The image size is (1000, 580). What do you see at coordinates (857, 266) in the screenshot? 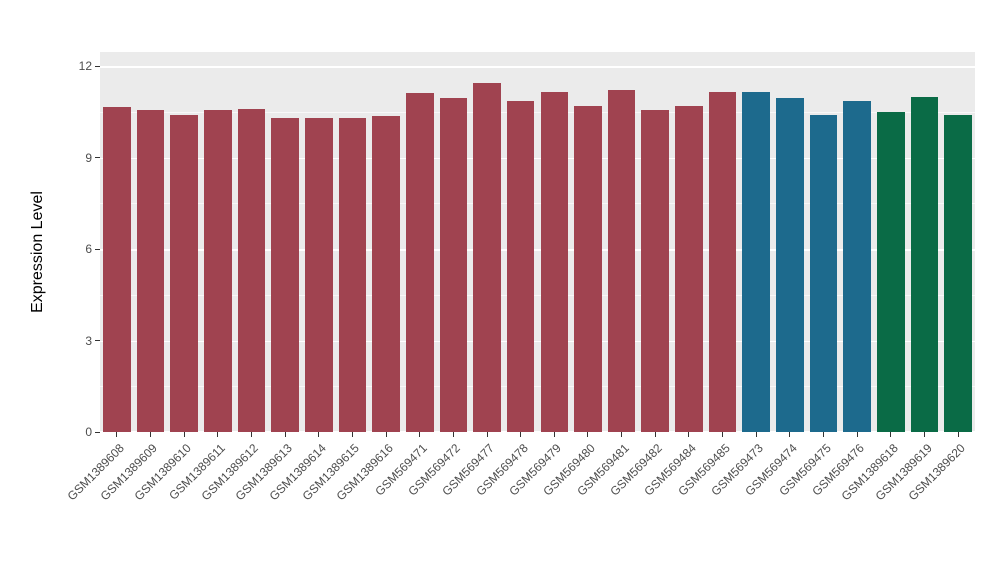
I see `bar-GSM569476` at bounding box center [857, 266].